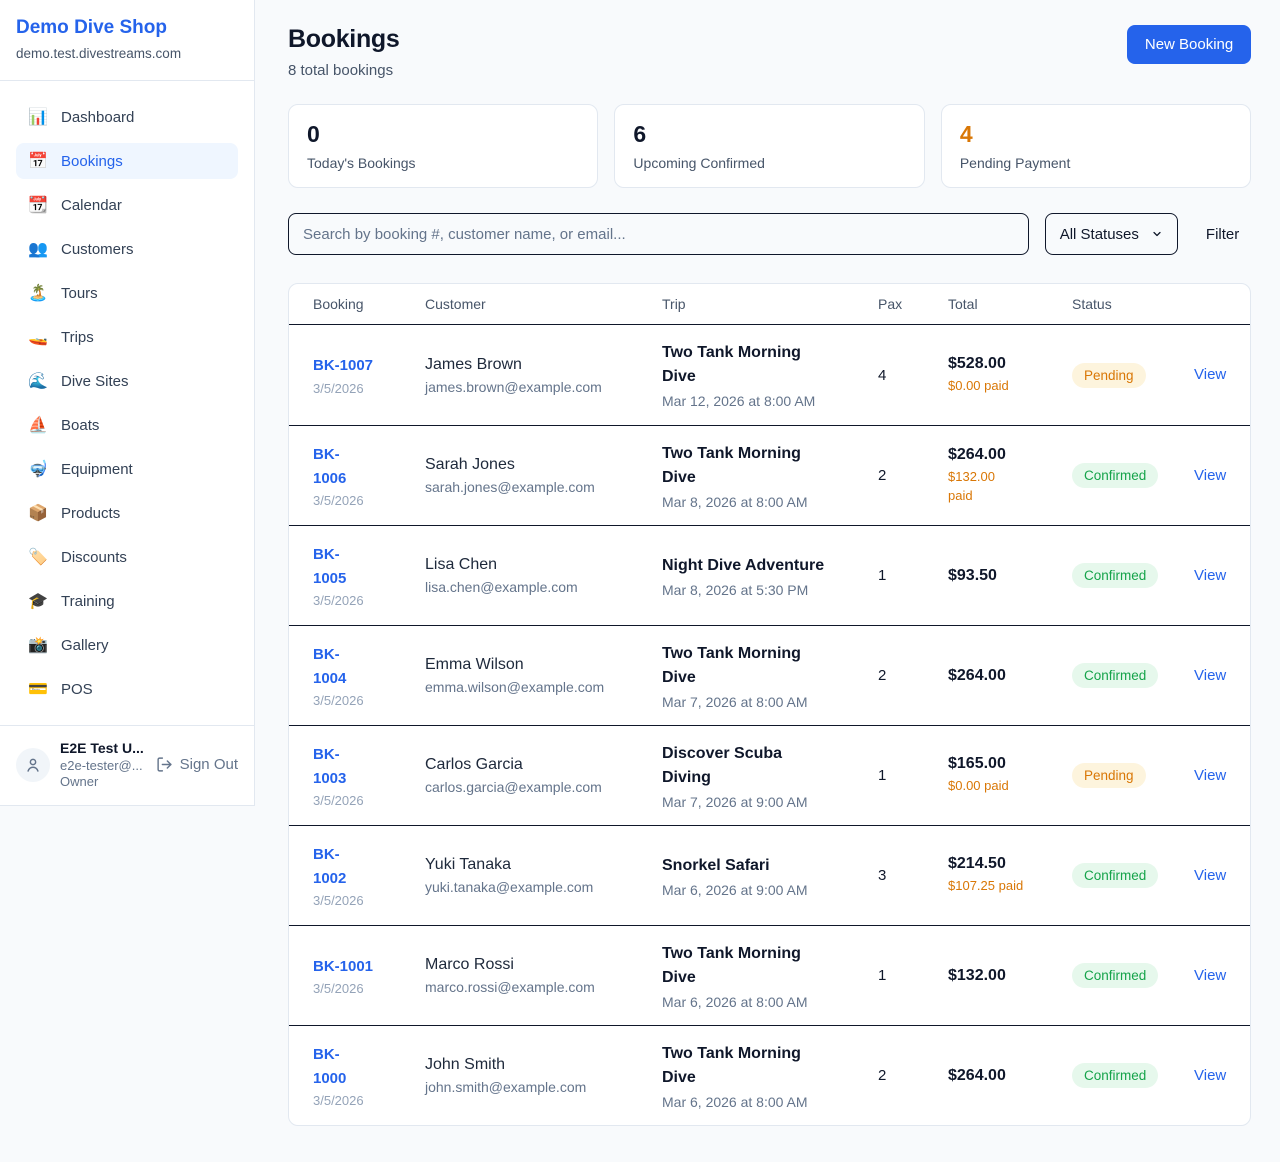 The image size is (1280, 1162). What do you see at coordinates (80, 425) in the screenshot?
I see `sidebar-item-label: Boats` at bounding box center [80, 425].